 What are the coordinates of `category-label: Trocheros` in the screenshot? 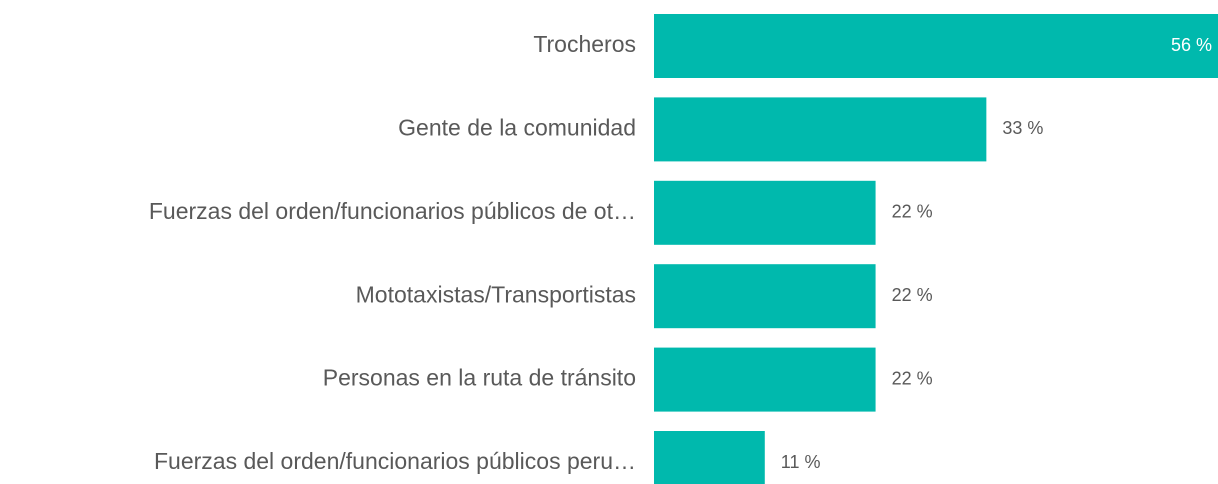 It's located at (584, 44).